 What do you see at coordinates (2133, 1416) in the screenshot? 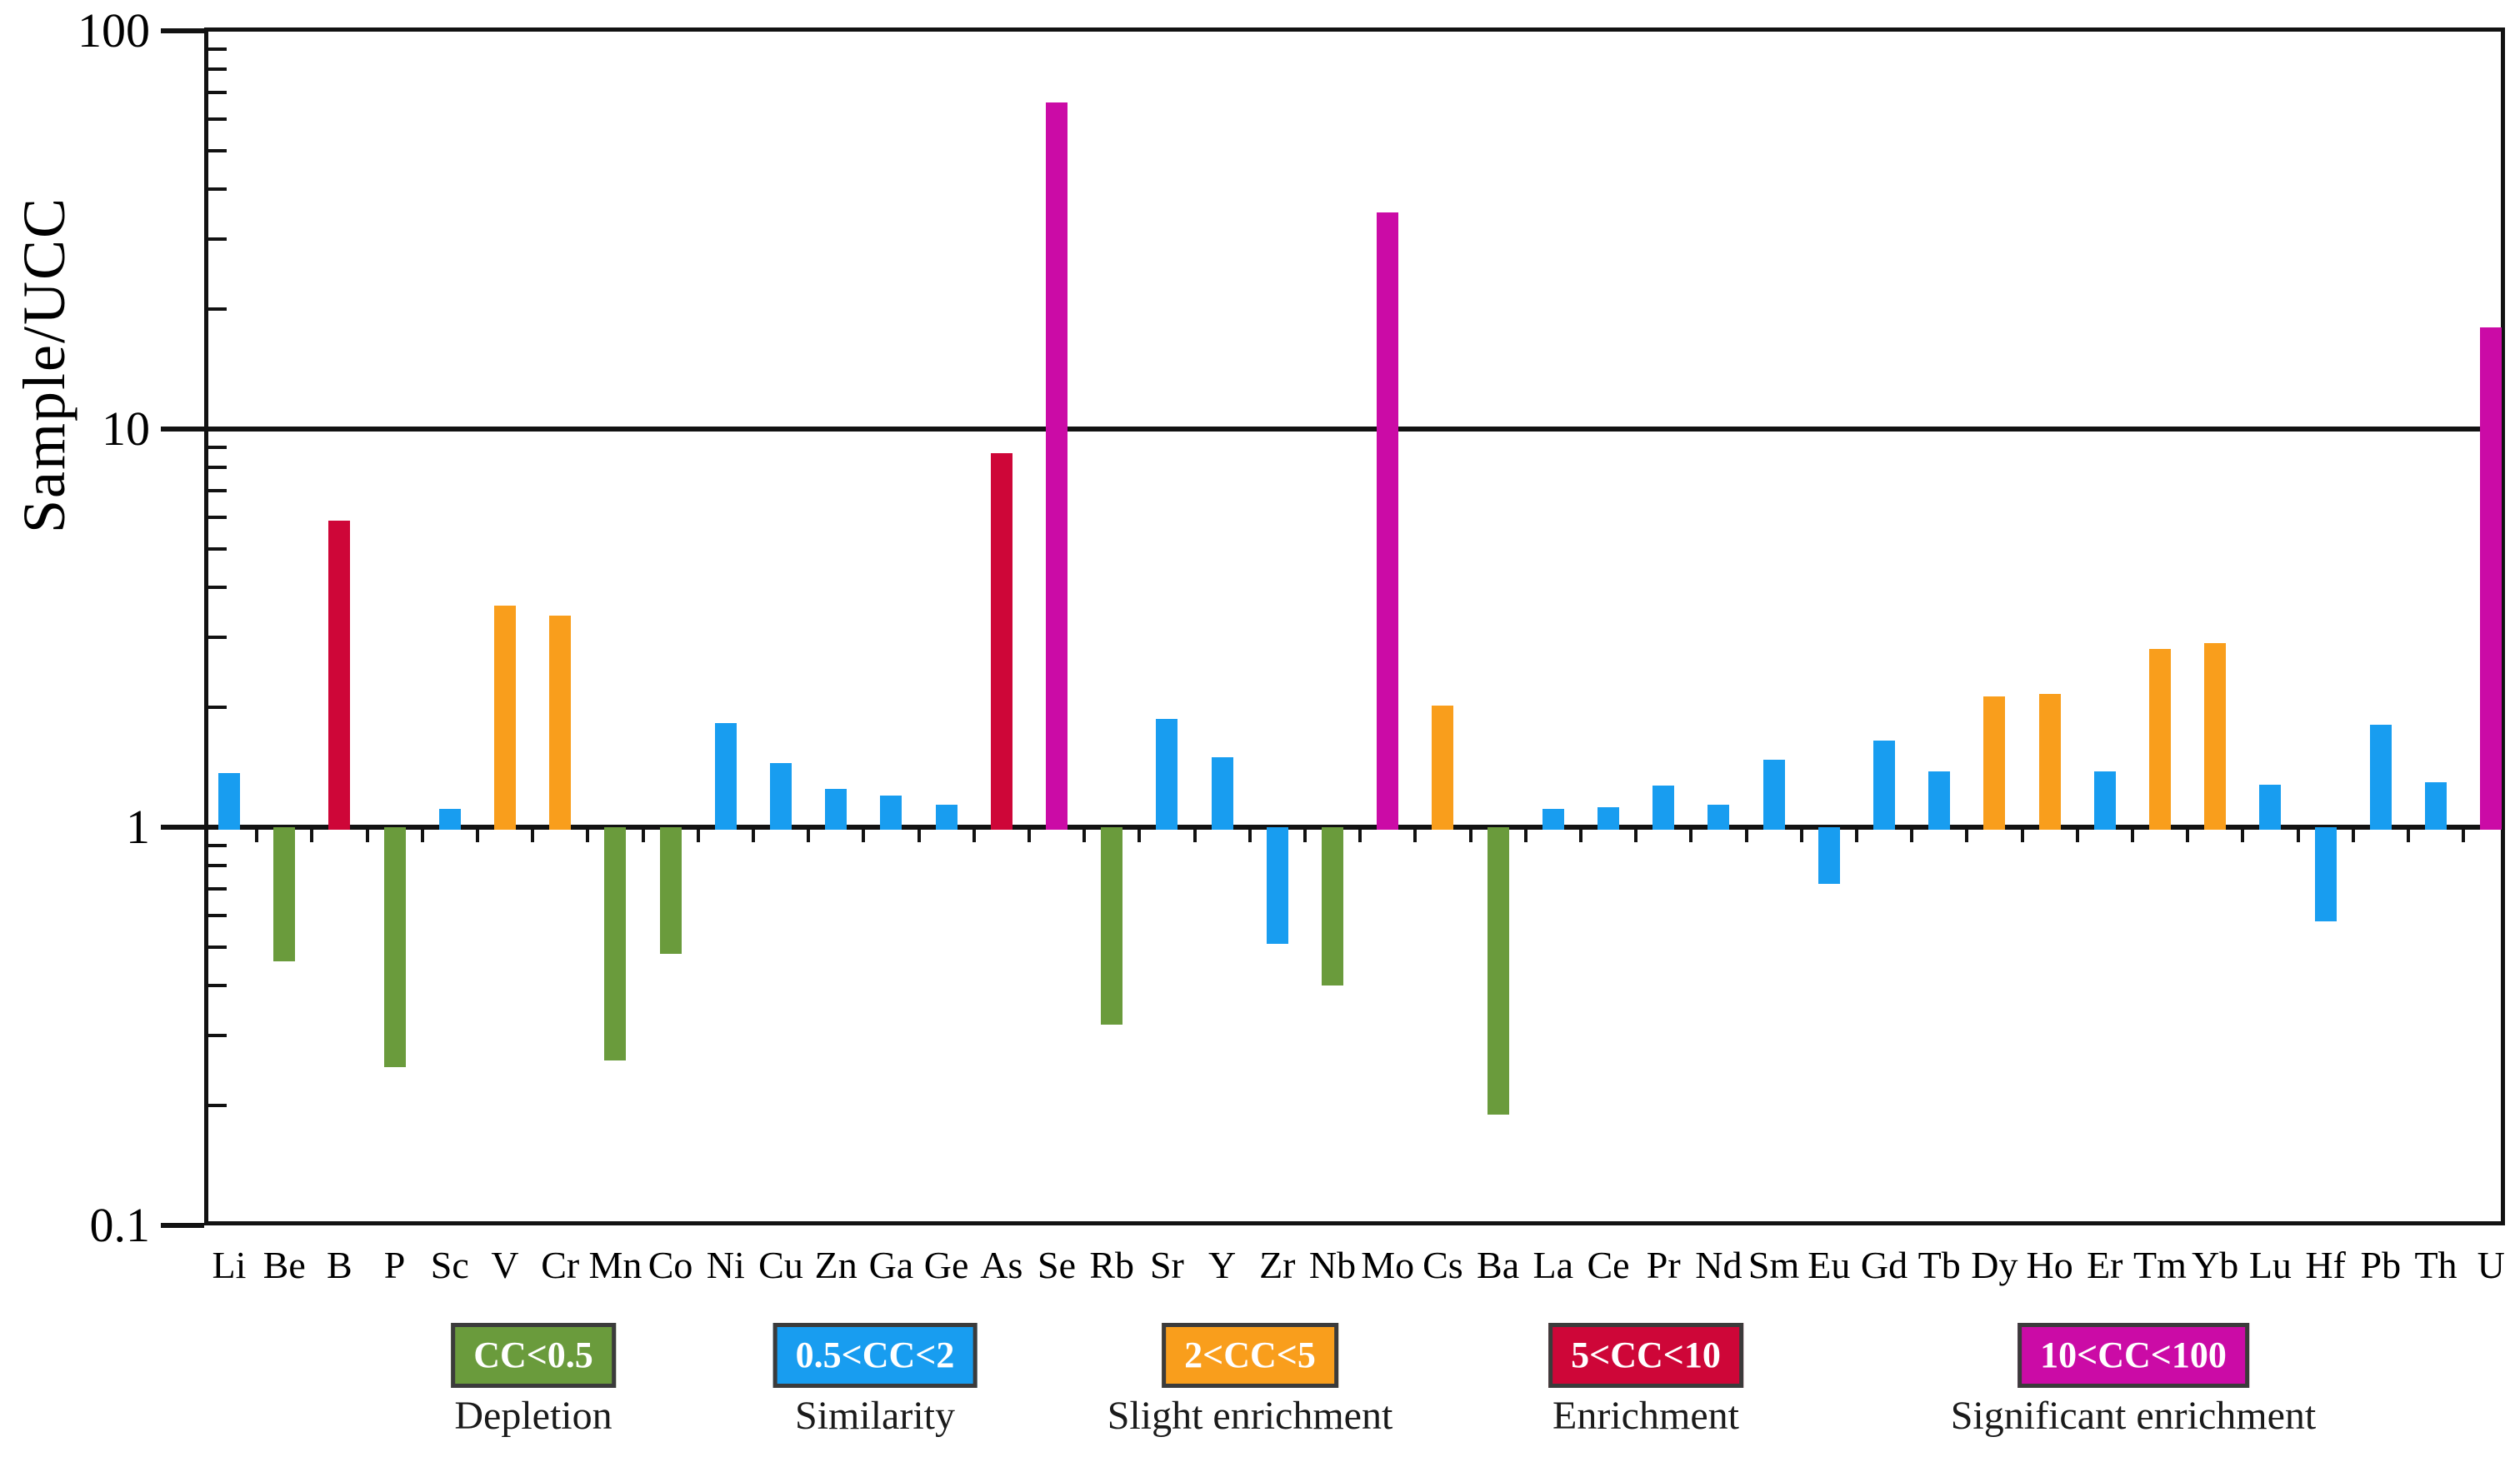
I see `legend-caption-significant-enrichment: Significant enrichment` at bounding box center [2133, 1416].